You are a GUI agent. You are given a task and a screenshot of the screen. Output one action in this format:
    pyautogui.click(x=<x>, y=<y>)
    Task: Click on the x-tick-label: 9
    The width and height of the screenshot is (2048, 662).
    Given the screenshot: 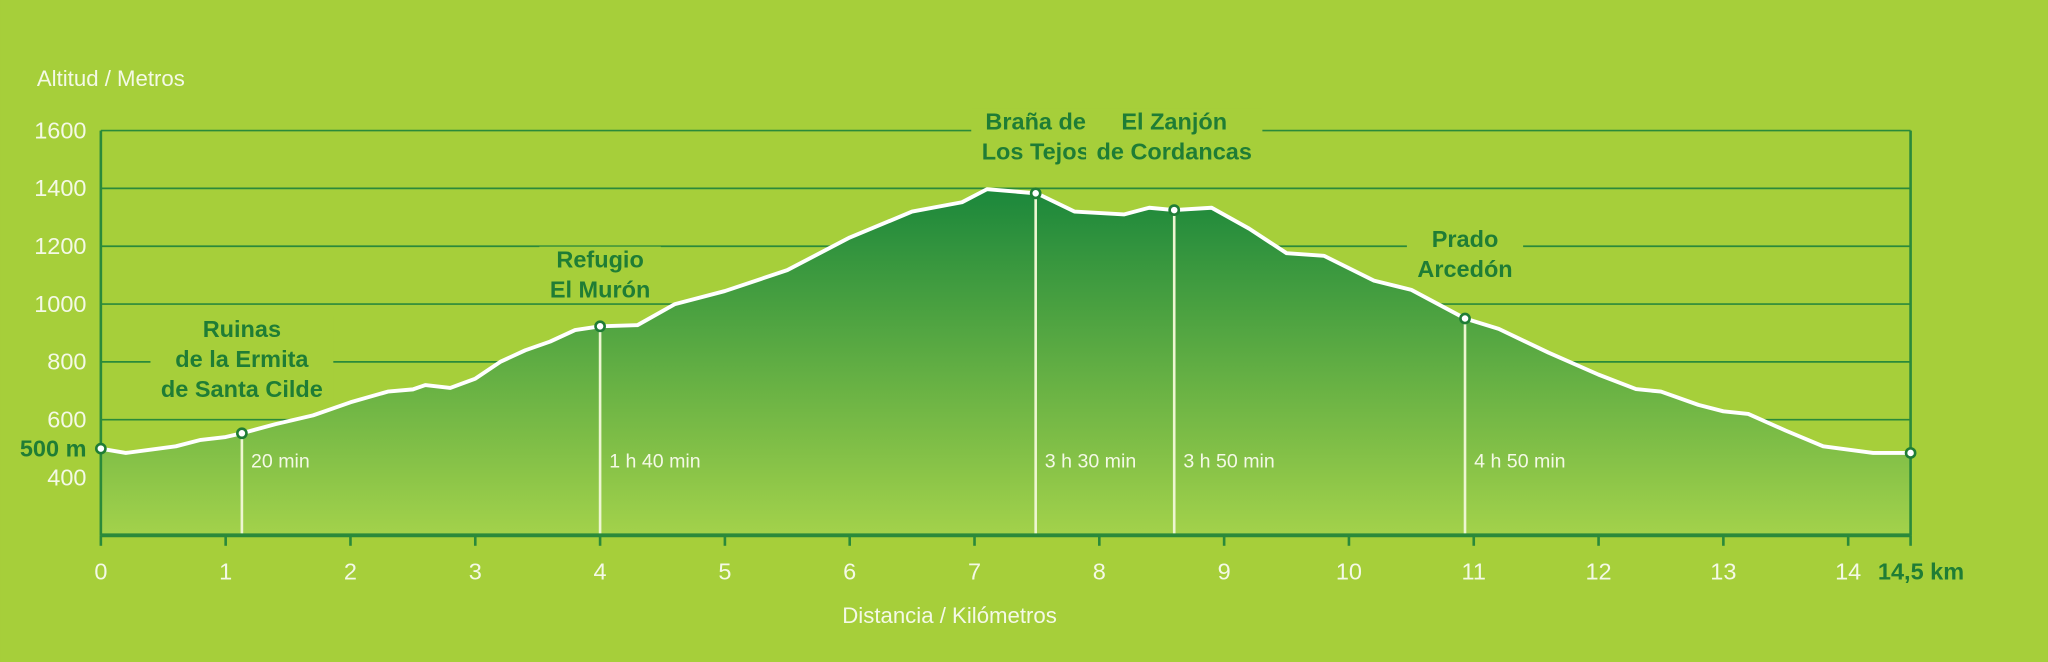 What is the action you would take?
    pyautogui.click(x=1224, y=572)
    